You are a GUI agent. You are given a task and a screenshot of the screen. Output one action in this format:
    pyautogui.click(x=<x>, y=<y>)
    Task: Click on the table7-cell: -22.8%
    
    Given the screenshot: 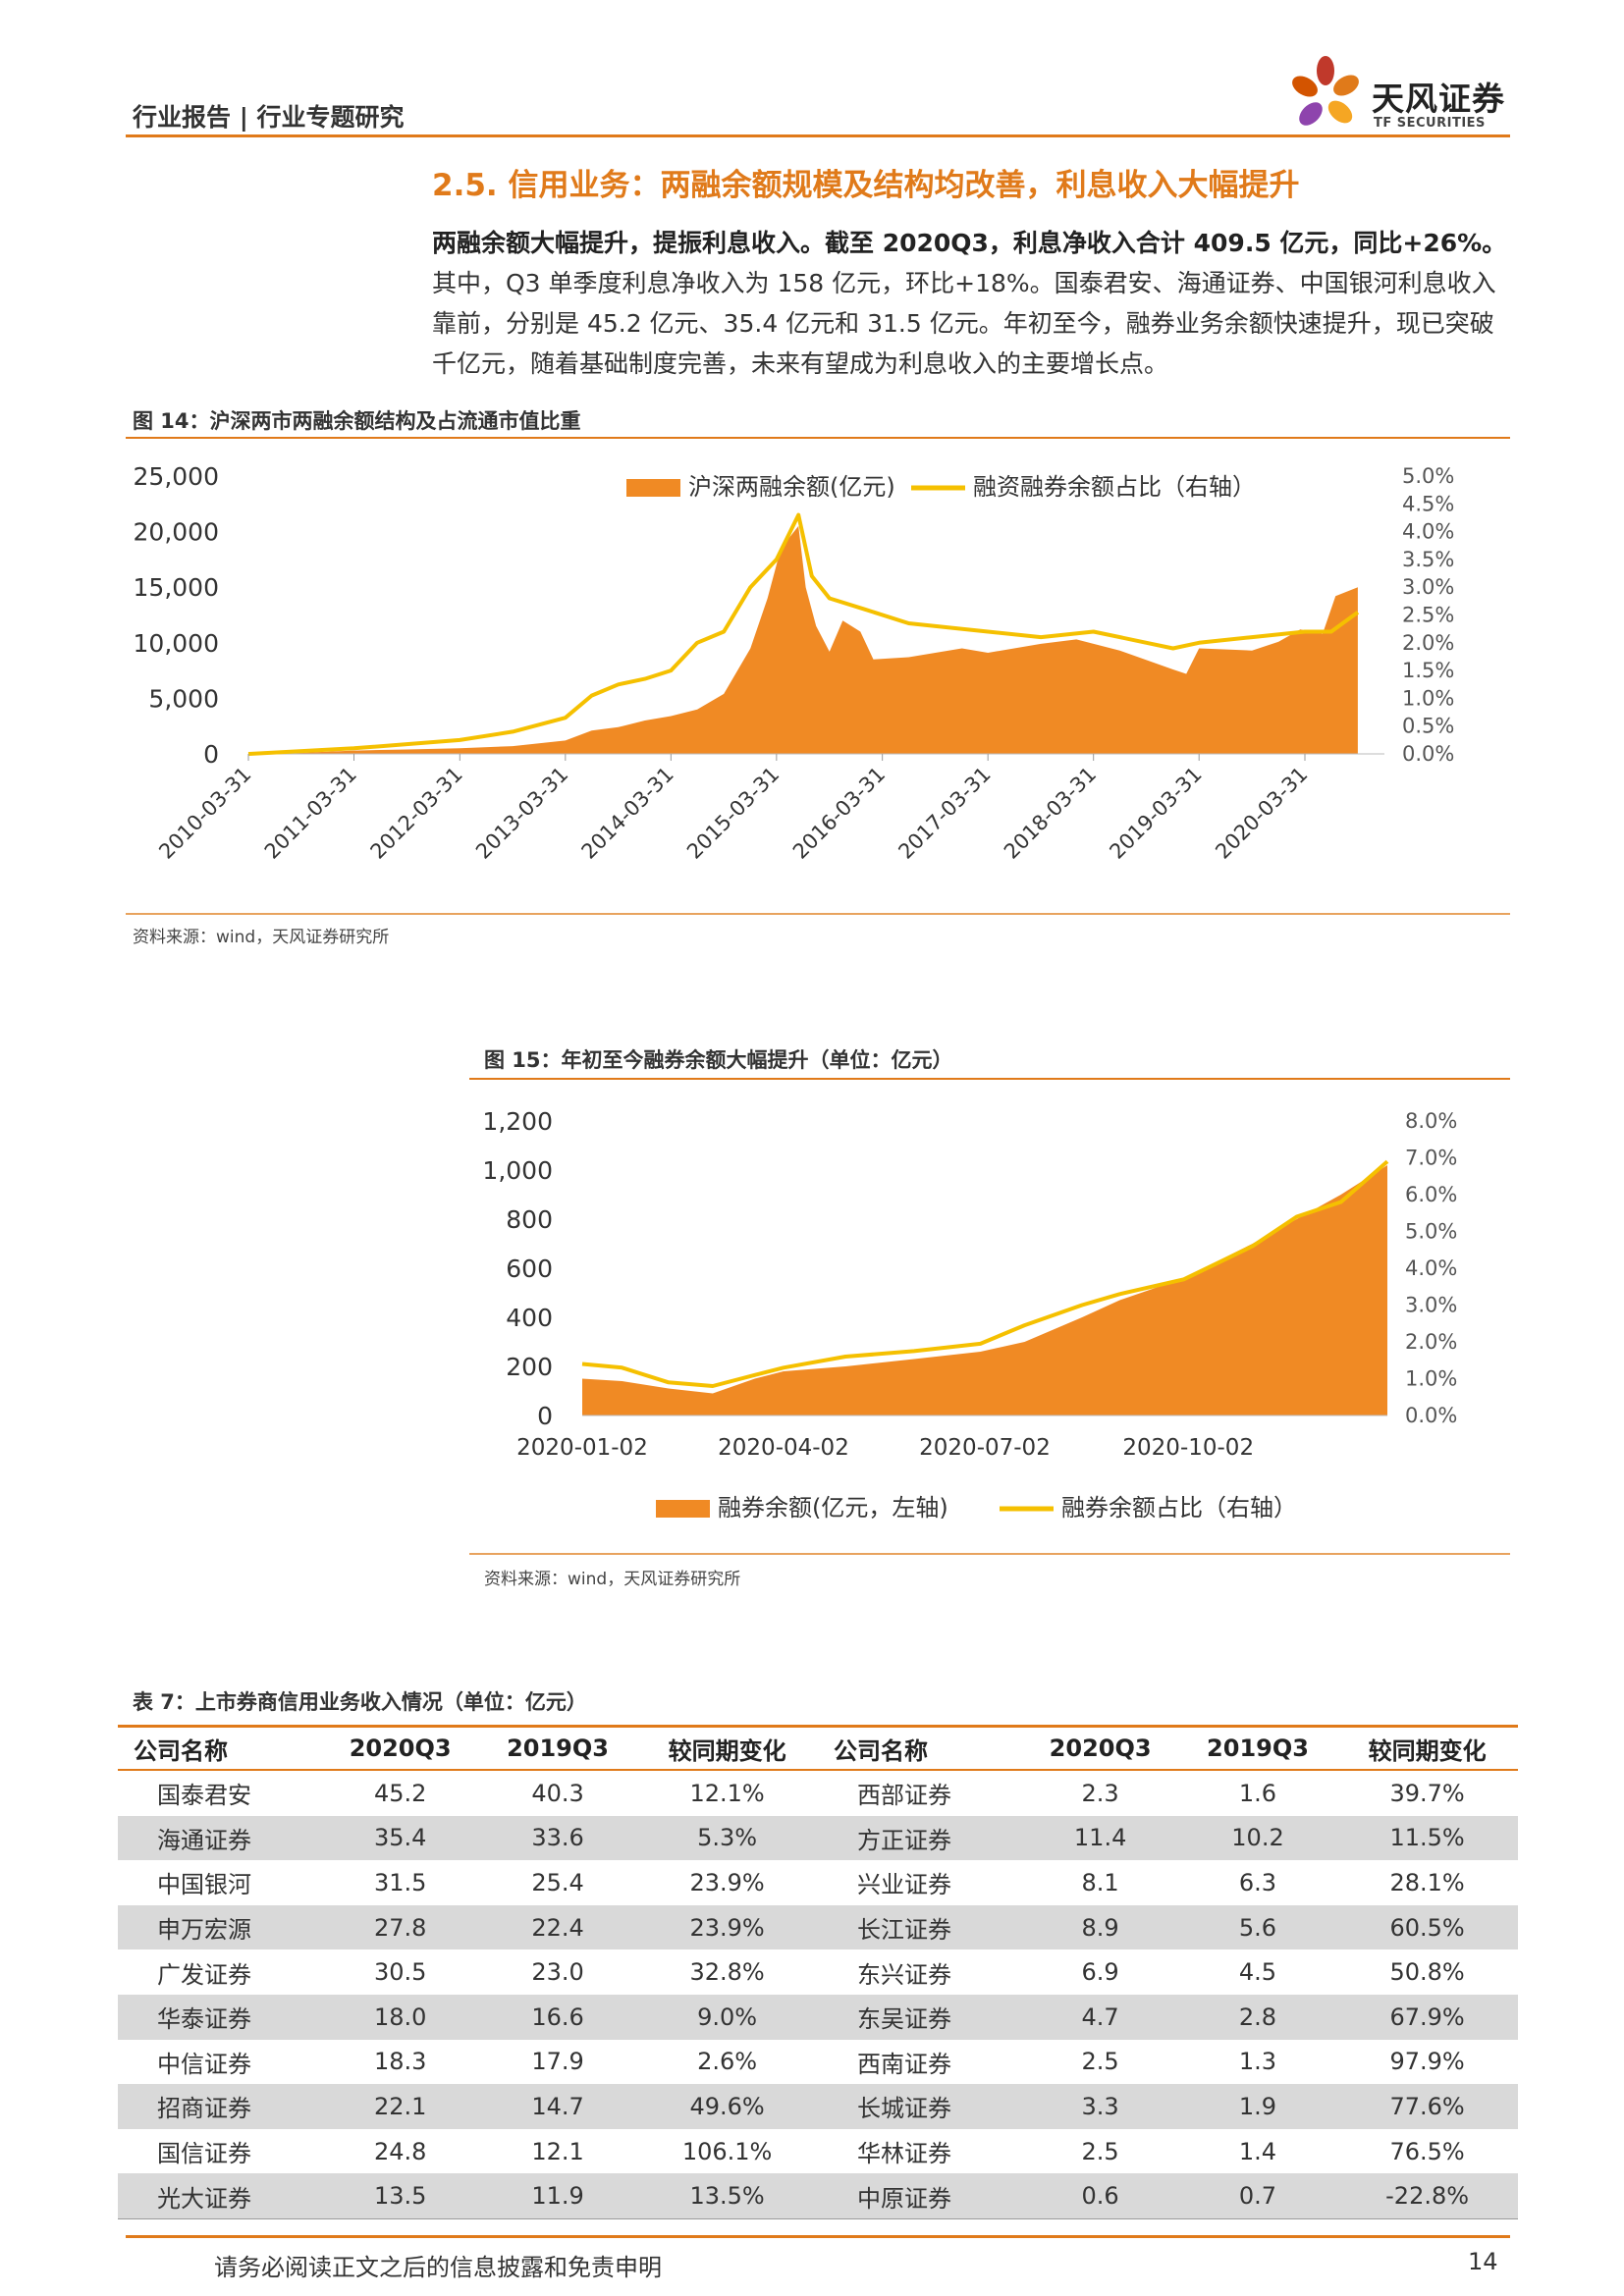 What is the action you would take?
    pyautogui.click(x=1427, y=2196)
    